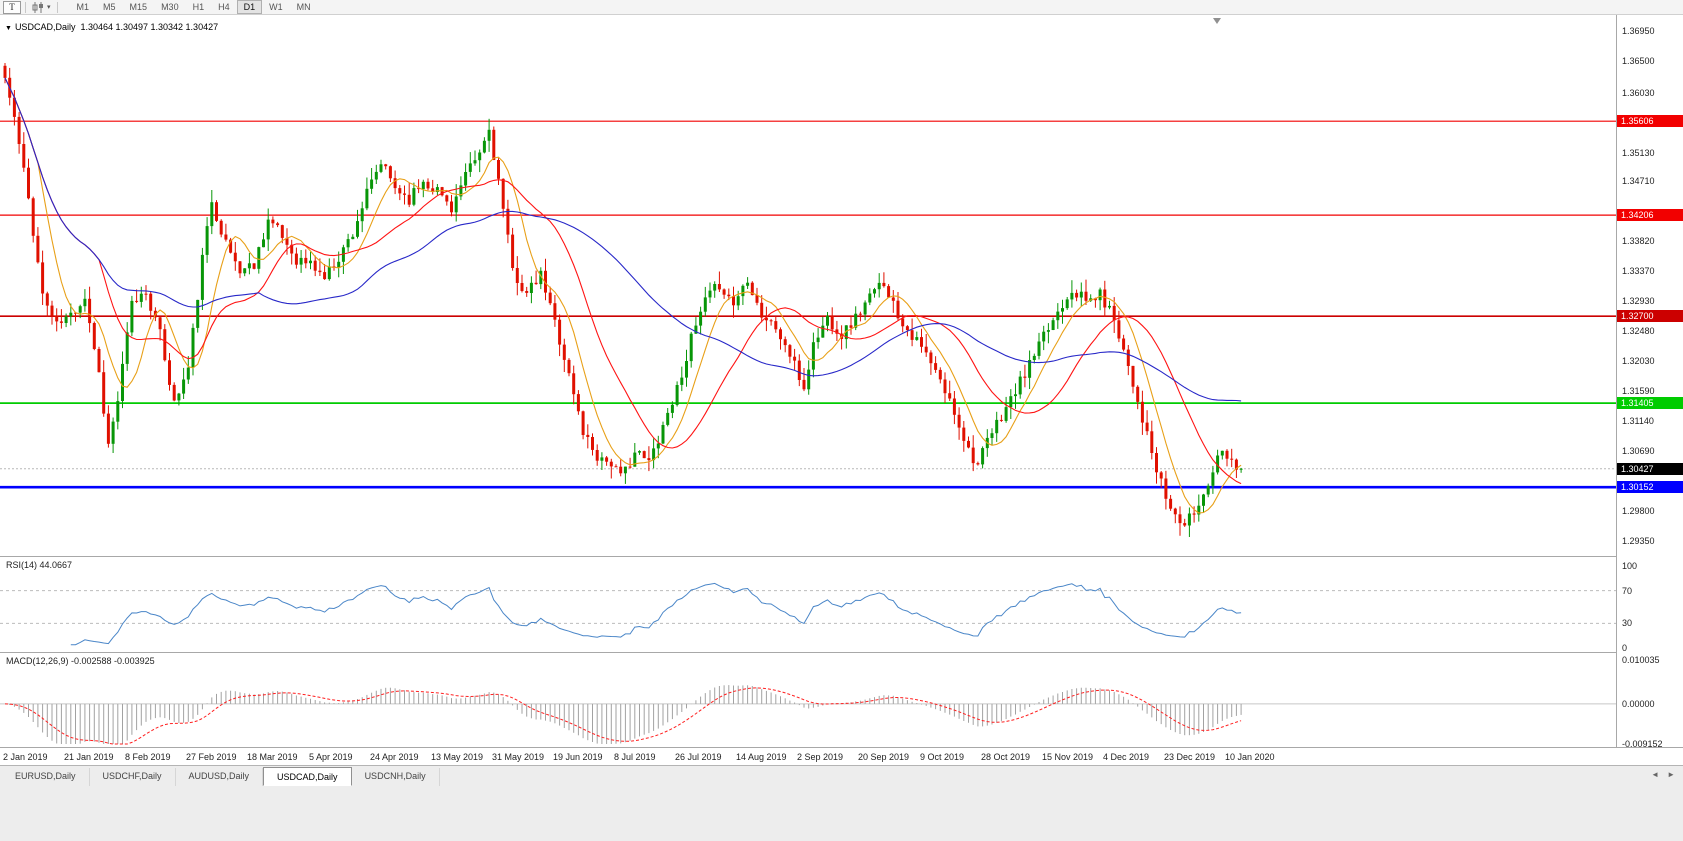 Image resolution: width=1683 pixels, height=841 pixels. Describe the element at coordinates (12, 7) in the screenshot. I see `text-tool-button: T` at that location.